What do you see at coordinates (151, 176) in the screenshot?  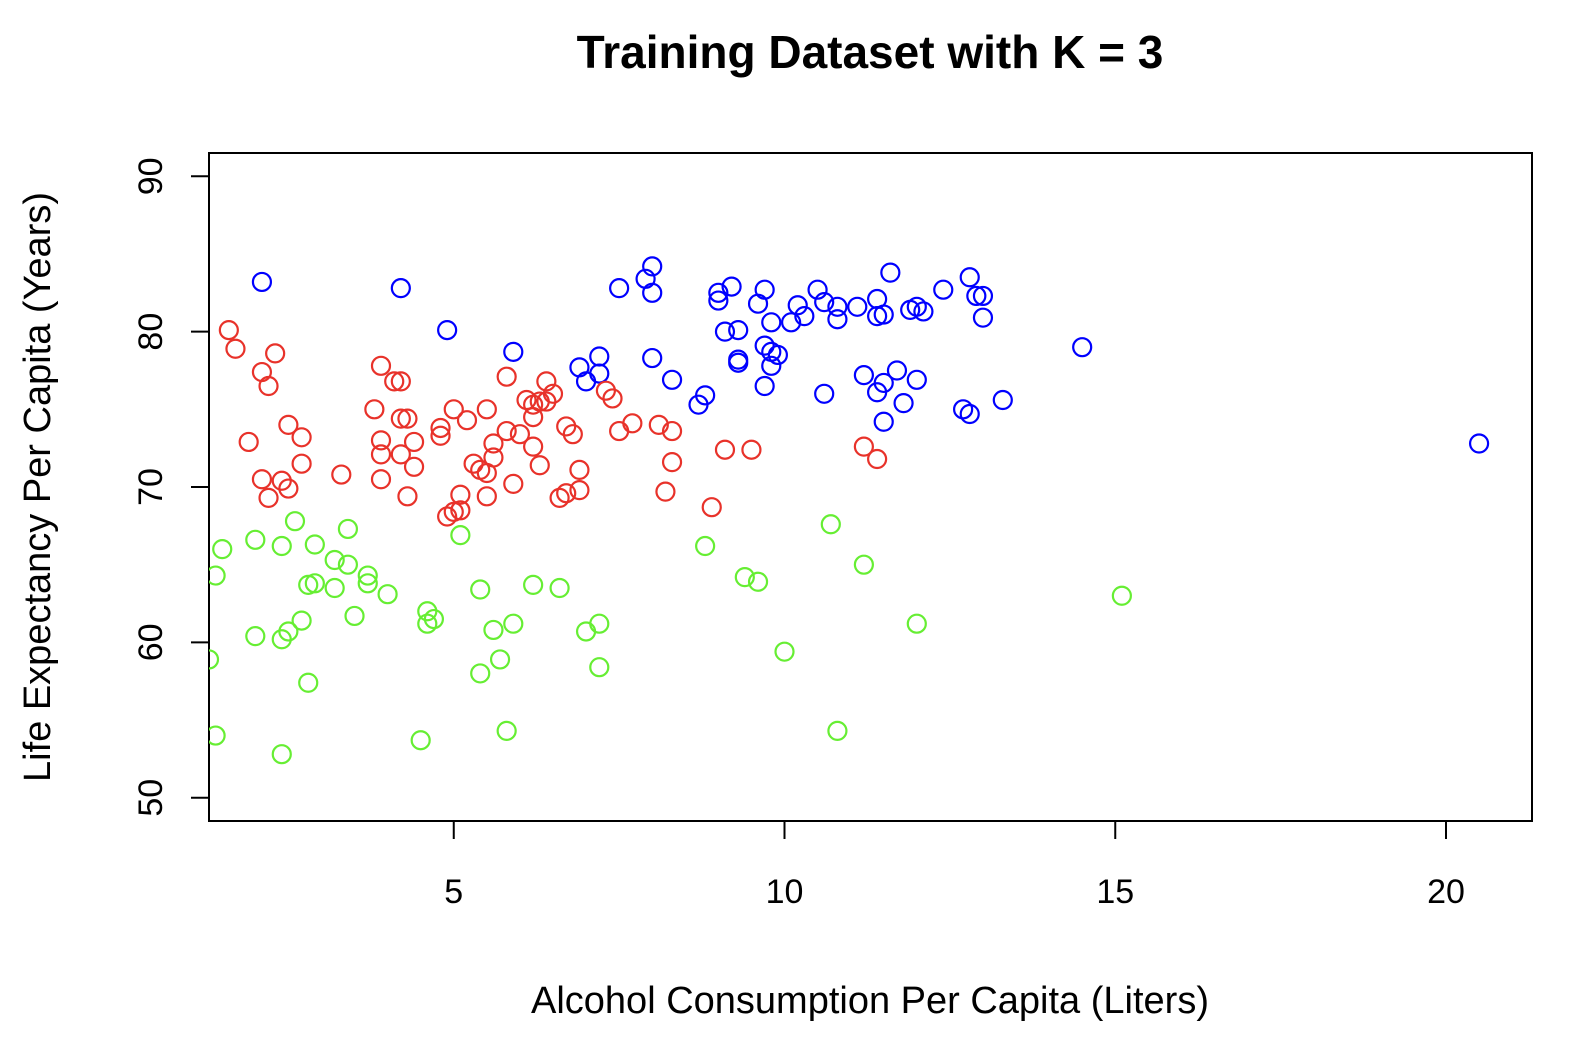 I see `y-tick-label: 90` at bounding box center [151, 176].